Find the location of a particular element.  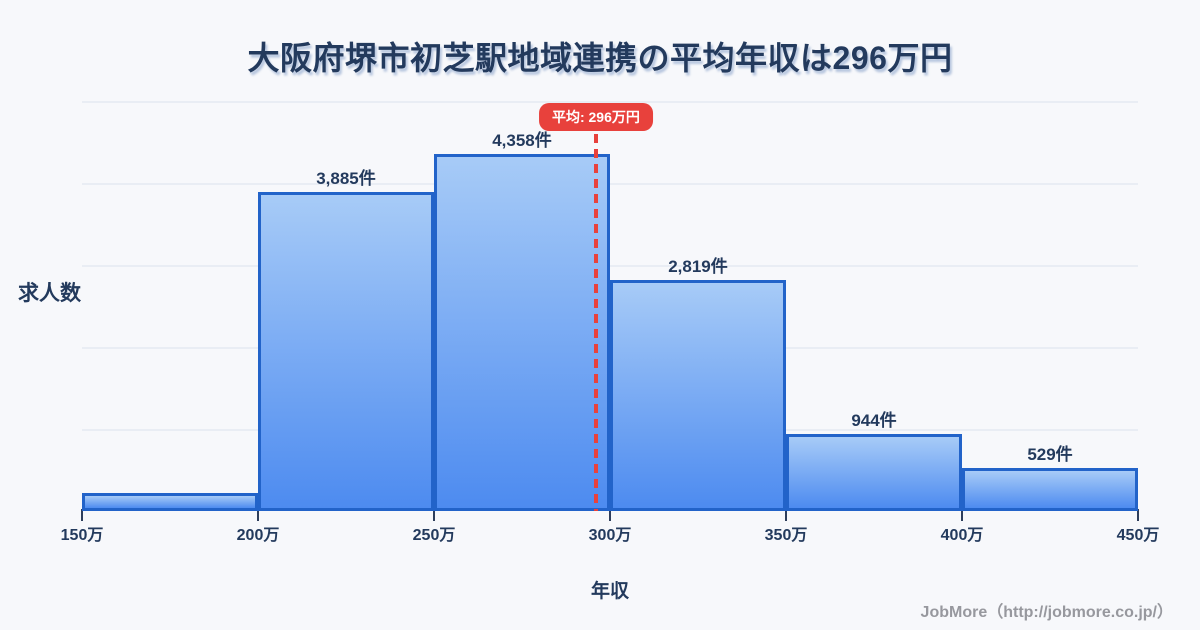

x-axis-tick-label: 350万 is located at coordinates (786, 535).